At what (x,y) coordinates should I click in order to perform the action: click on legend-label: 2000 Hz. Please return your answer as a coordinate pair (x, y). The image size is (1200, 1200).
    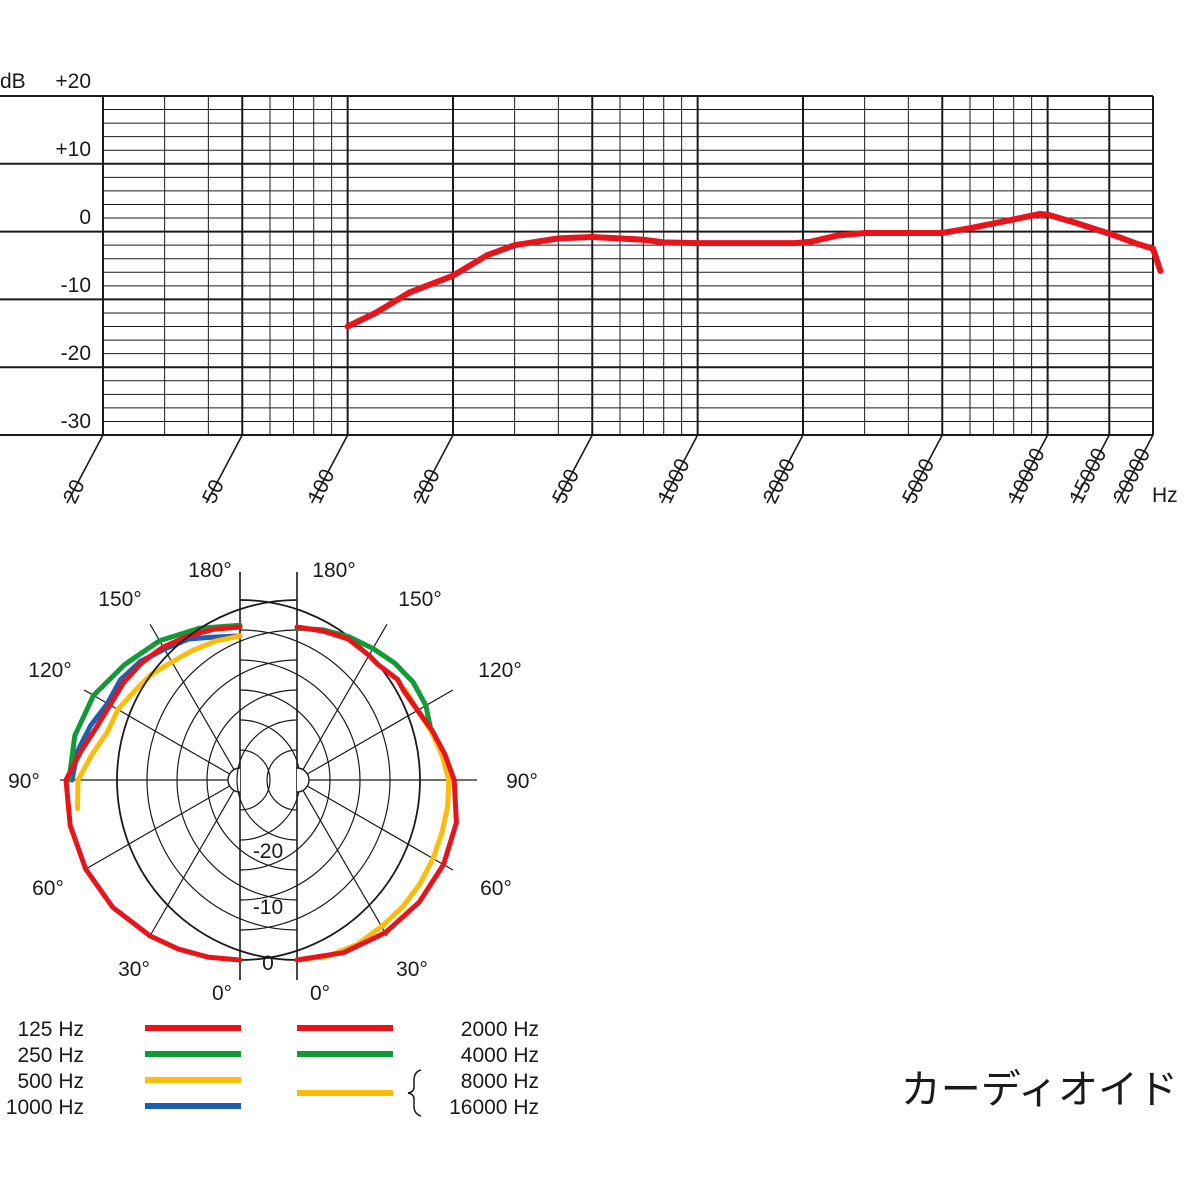
    Looking at the image, I should click on (500, 1029).